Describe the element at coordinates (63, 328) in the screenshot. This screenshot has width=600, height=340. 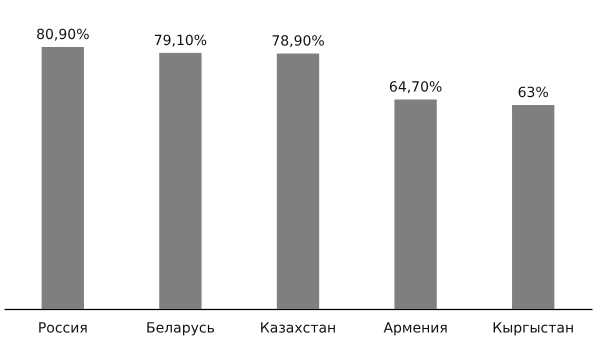
I see `x-tick-label: Россия` at that location.